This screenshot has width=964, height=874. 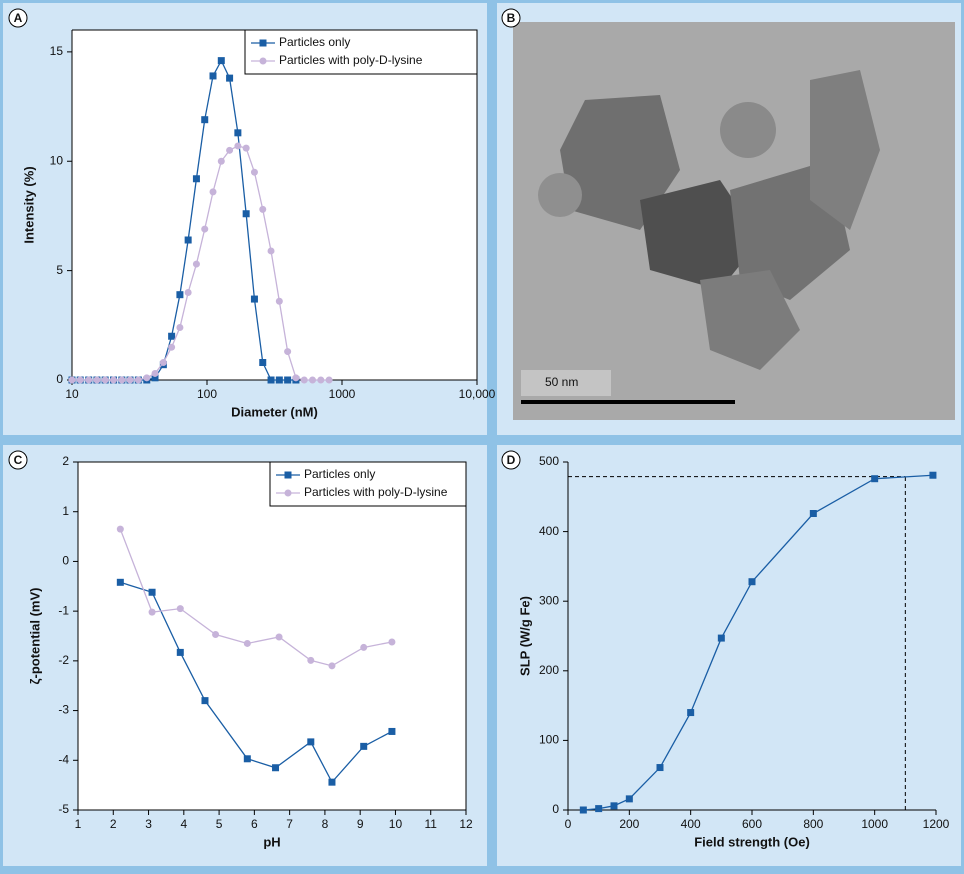 I want to click on x-tick-label: 5, so click(x=219, y=824).